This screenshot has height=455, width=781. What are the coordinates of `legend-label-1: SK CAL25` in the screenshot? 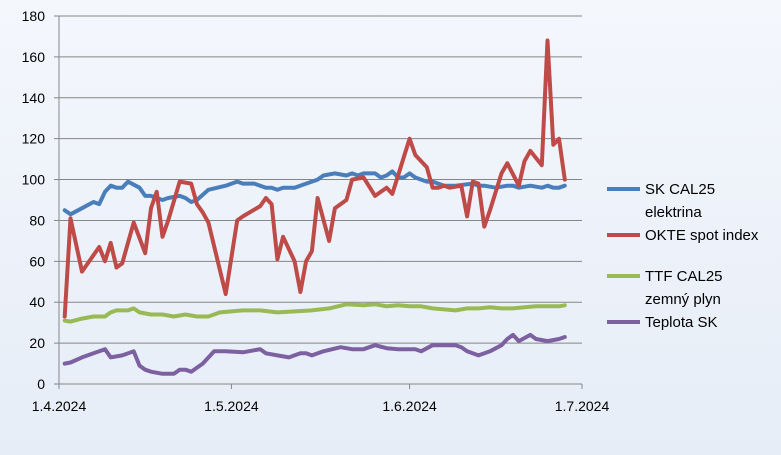 It's located at (680, 189).